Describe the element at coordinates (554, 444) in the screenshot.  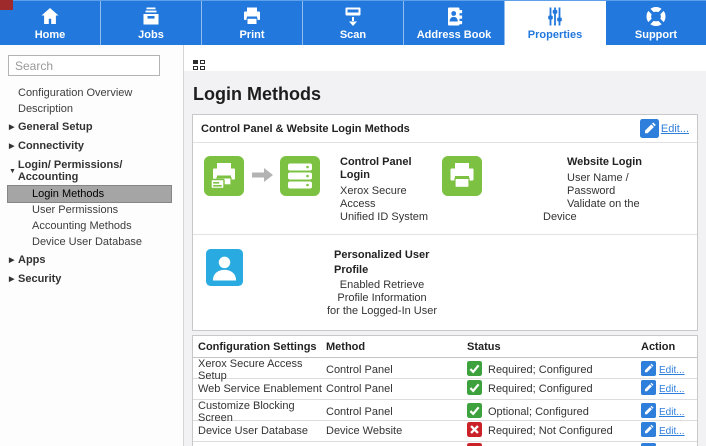
I see `status-cell: Required; Not Configured` at that location.